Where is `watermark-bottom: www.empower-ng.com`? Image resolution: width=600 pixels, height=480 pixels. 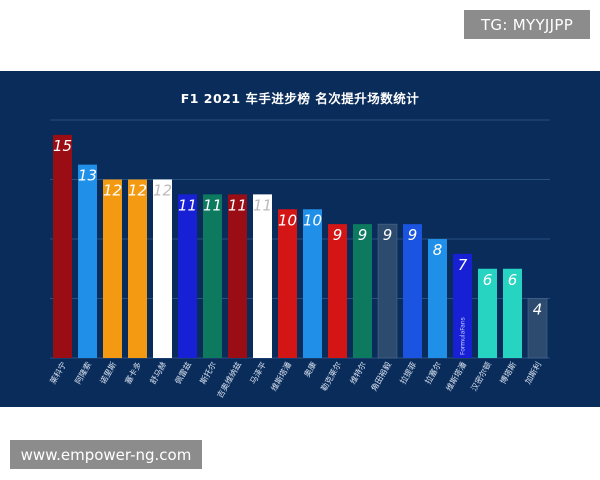 watermark-bottom: www.empower-ng.com is located at coordinates (106, 454).